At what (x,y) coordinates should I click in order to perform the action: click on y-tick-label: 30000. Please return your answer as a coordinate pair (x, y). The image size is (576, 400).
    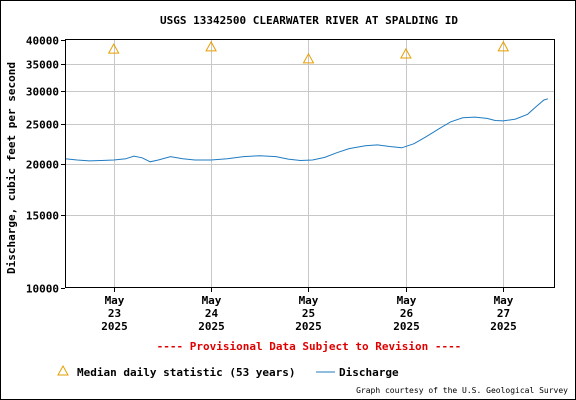
    Looking at the image, I should click on (42, 92).